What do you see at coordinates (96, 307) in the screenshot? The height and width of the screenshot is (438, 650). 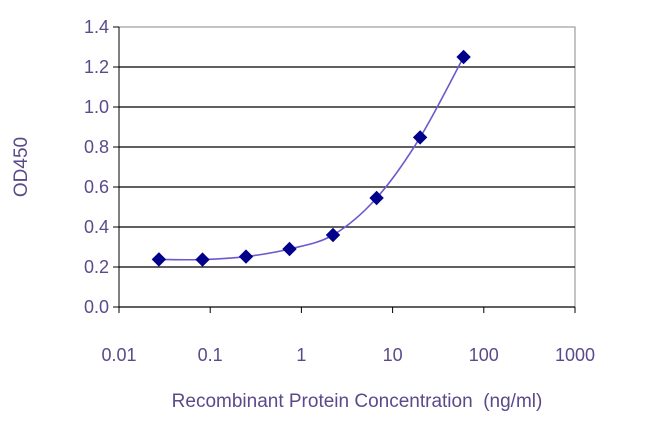 I see `y-tick-label: 0.0` at bounding box center [96, 307].